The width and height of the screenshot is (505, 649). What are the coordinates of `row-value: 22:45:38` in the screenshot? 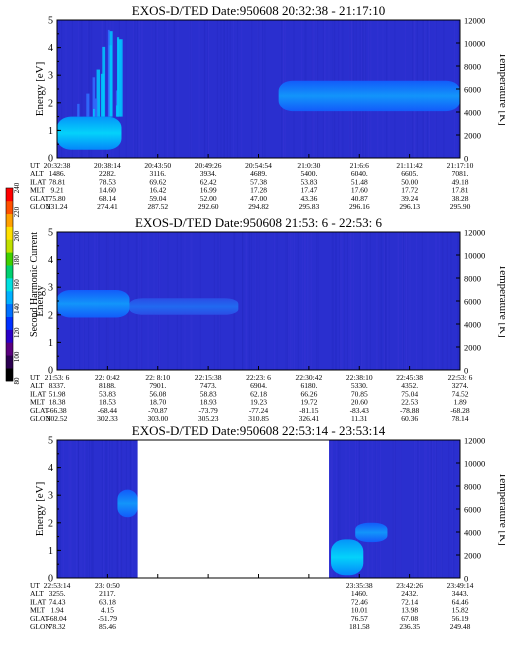 It's located at (409, 377).